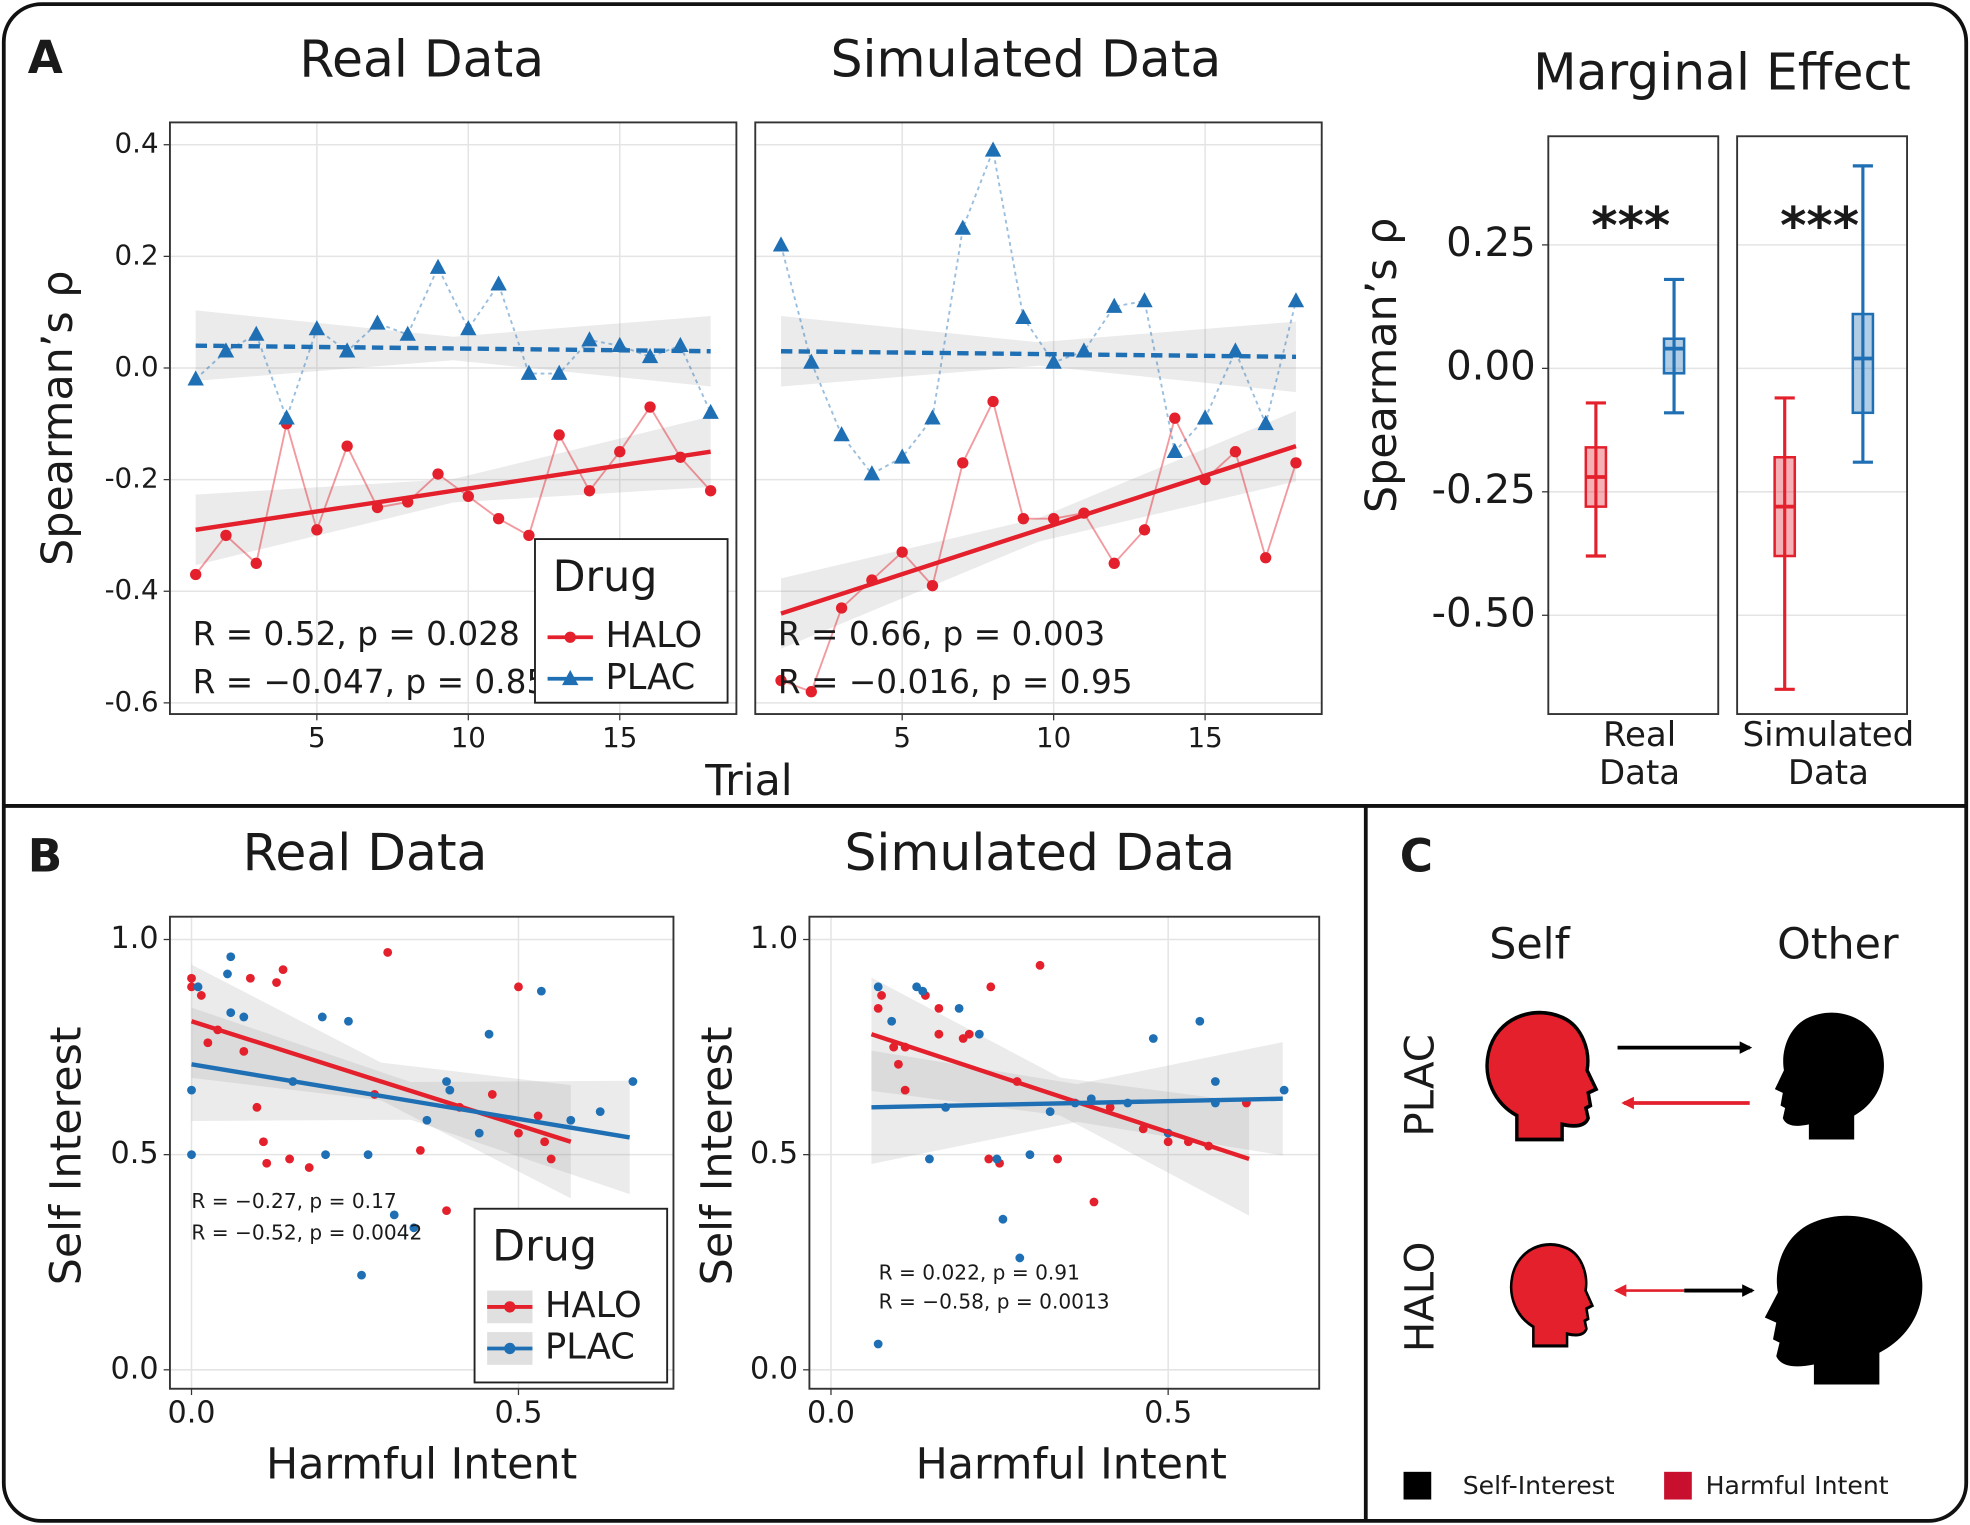 This screenshot has width=1970, height=1525. I want to click on y-tick-label: 0.00, so click(1491, 366).